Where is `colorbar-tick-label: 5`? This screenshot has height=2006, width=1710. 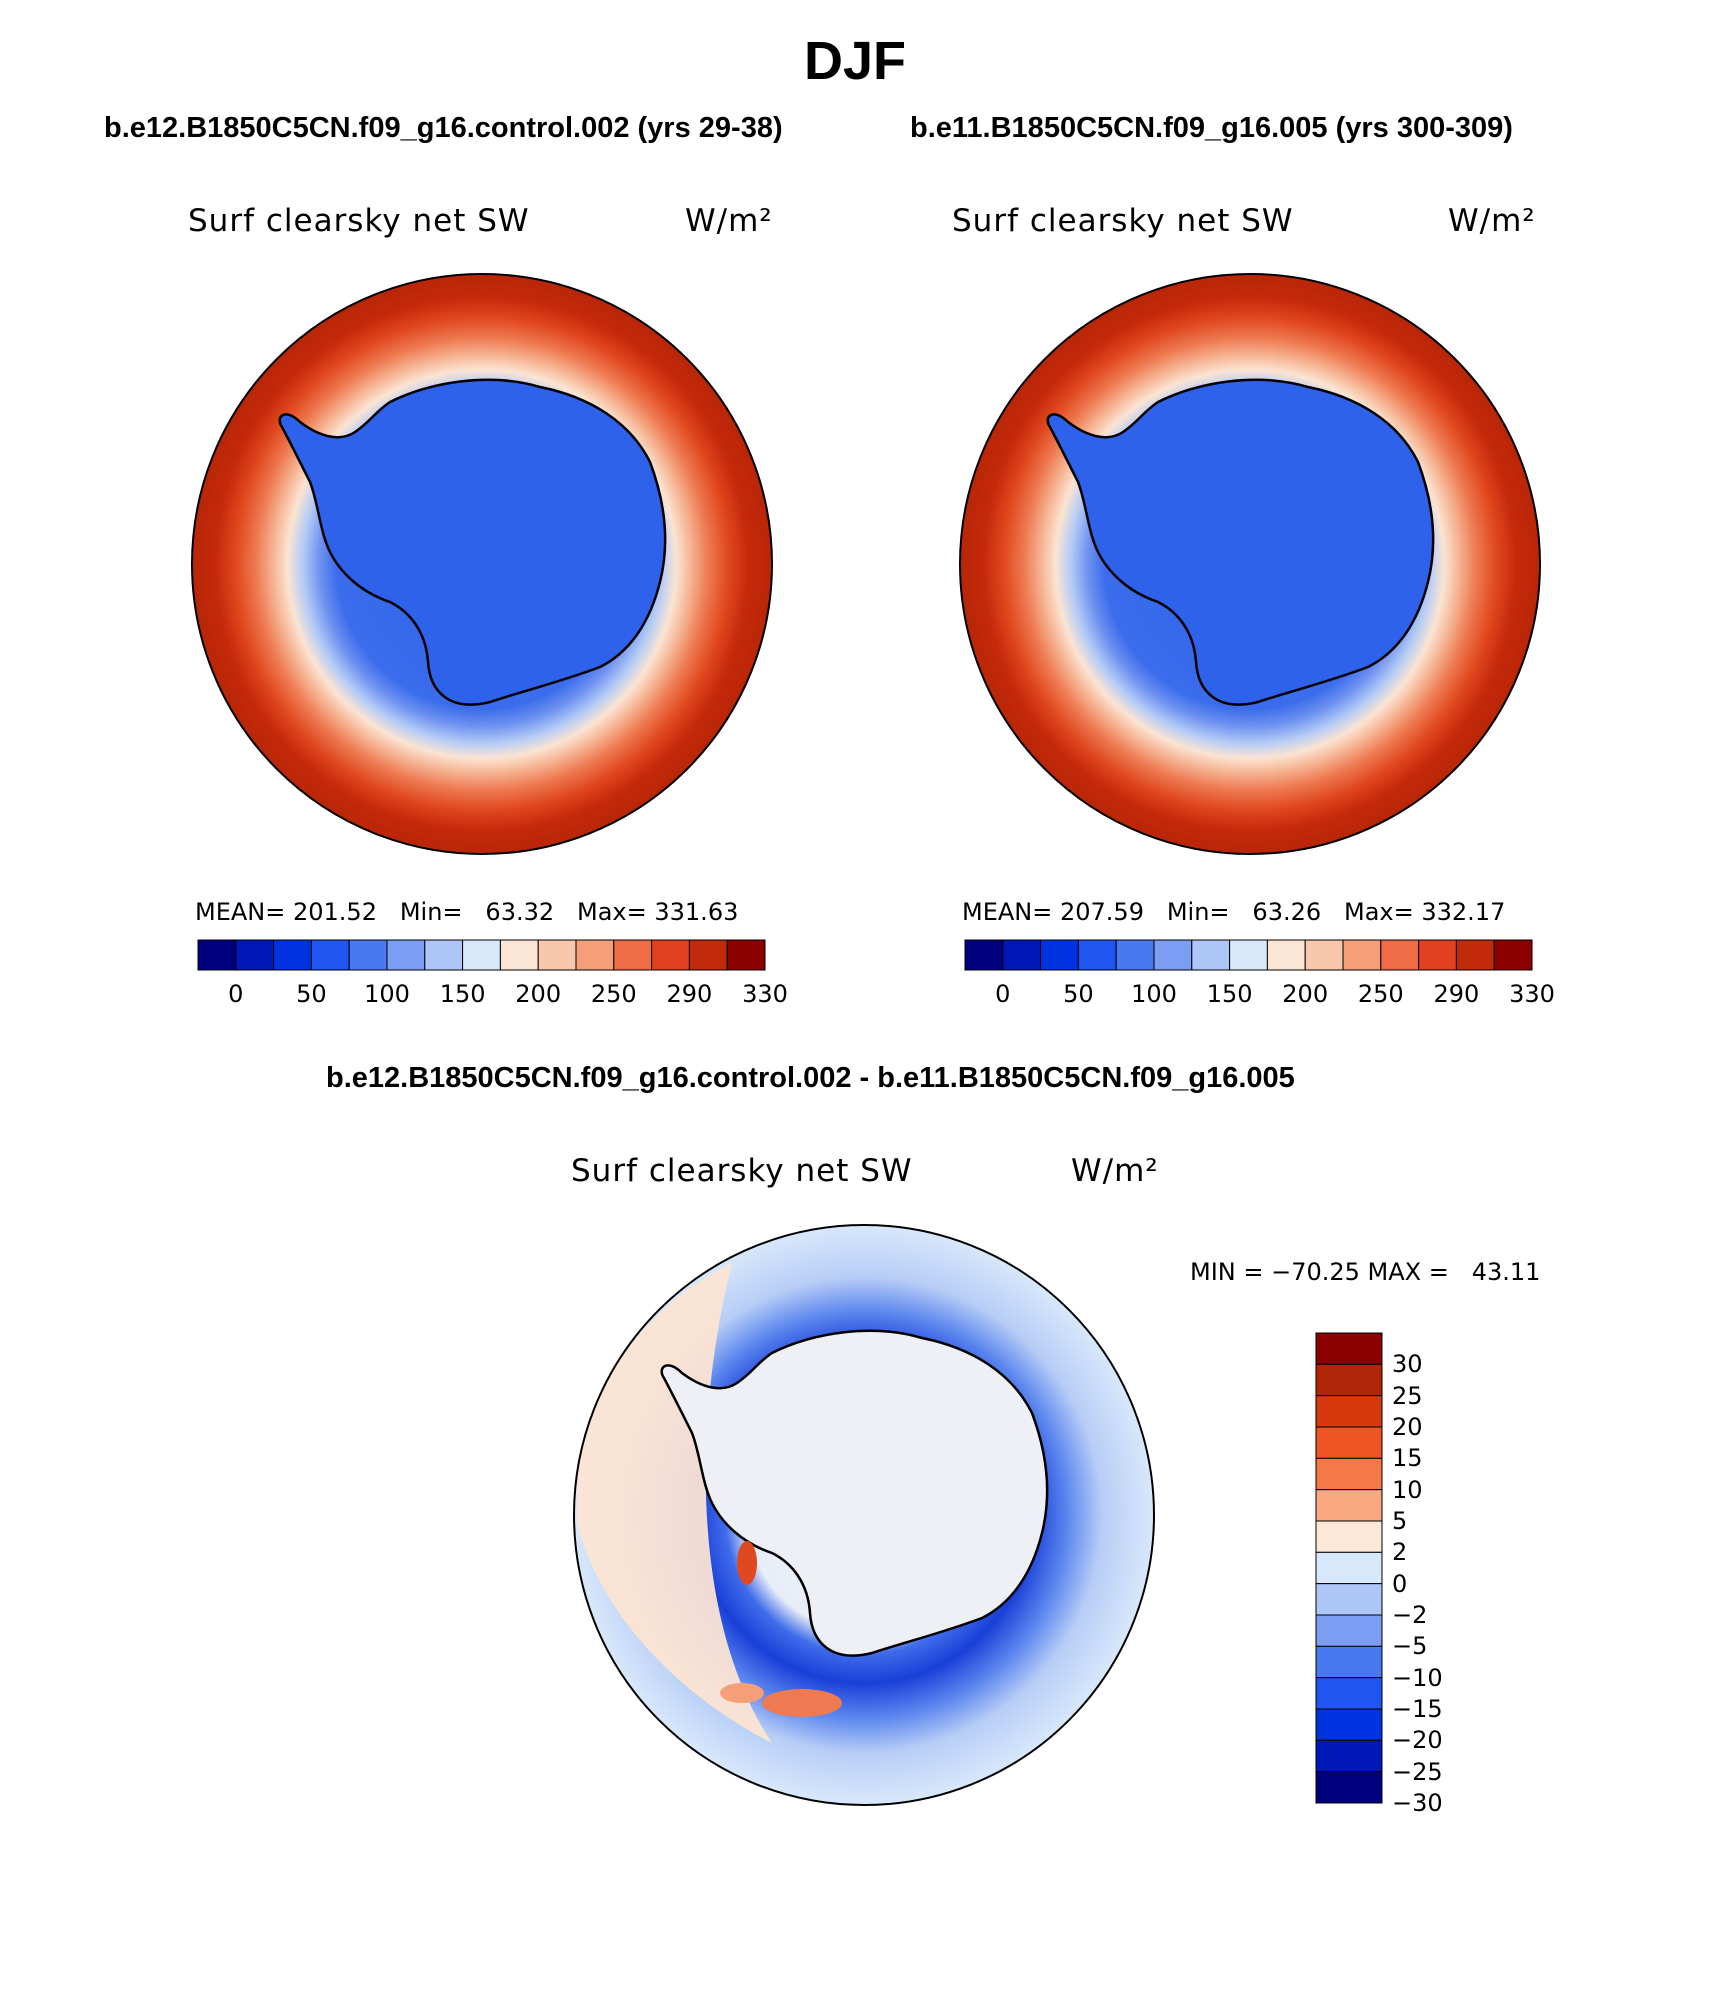 colorbar-tick-label: 5 is located at coordinates (1400, 1521).